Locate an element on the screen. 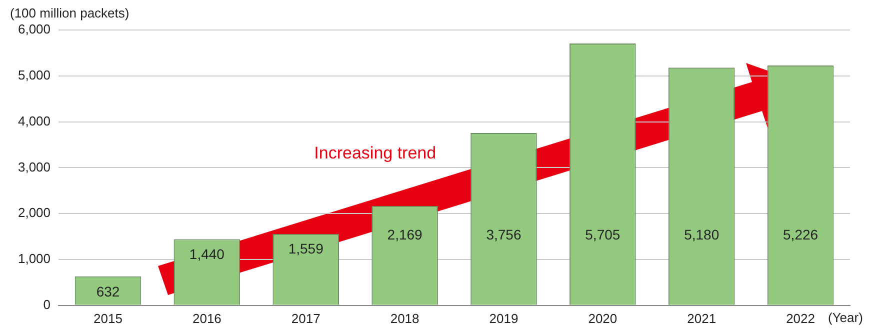 Image resolution: width=874 pixels, height=333 pixels. x-tick-label: 2016 is located at coordinates (207, 318).